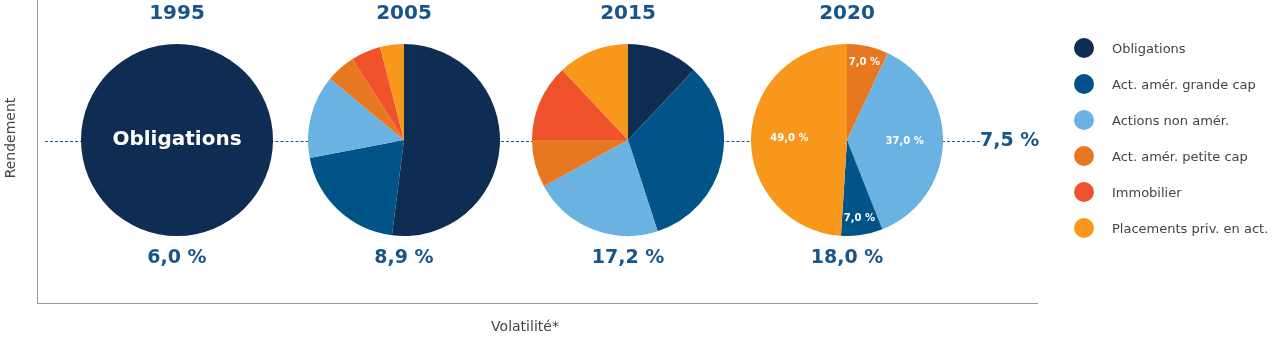 This screenshot has height=342, width=1280. I want to click on legend-label: Act. amér. grande cap, so click(1184, 84).